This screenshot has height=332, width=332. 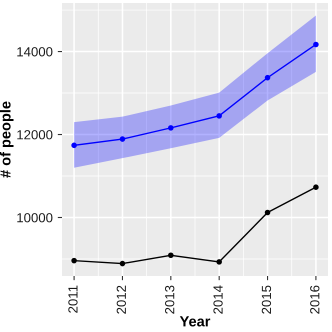 What do you see at coordinates (73, 299) in the screenshot?
I see `x-tick-label: 2011` at bounding box center [73, 299].